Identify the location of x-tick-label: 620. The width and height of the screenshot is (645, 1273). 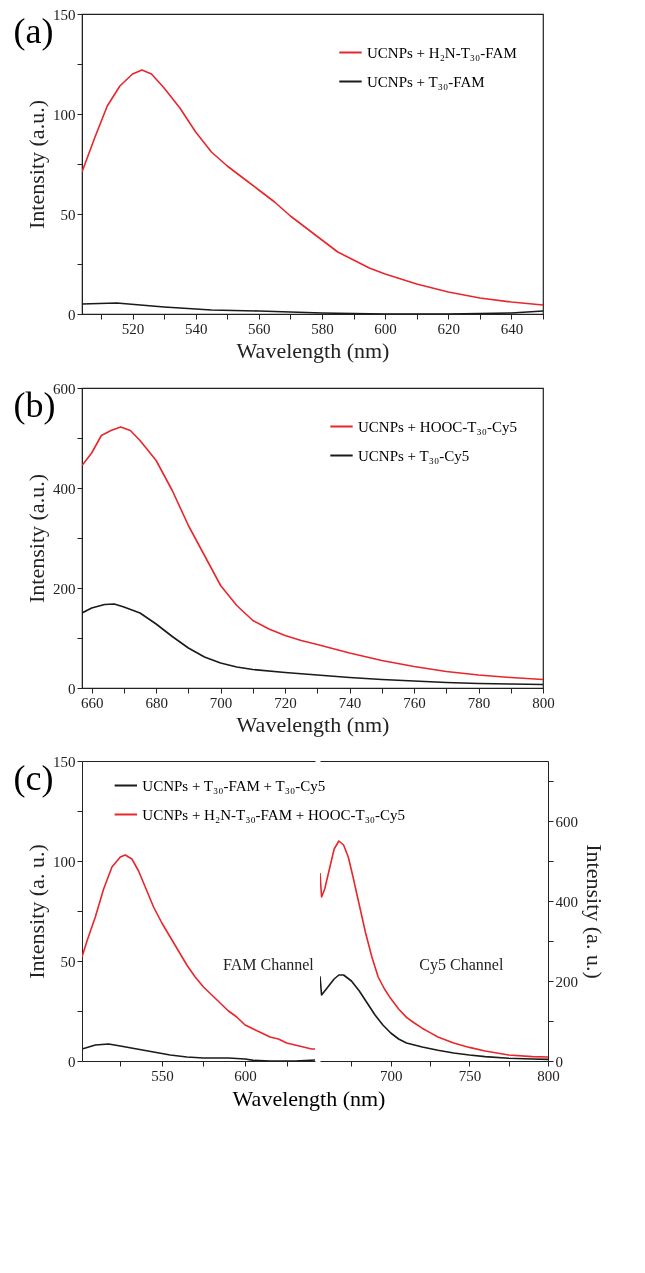
(449, 328).